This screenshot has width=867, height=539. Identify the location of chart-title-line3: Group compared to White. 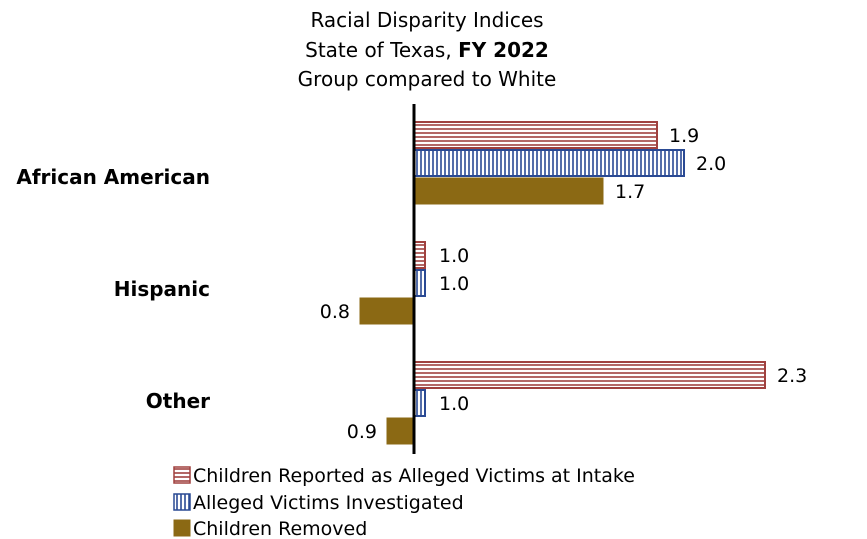
(427, 79).